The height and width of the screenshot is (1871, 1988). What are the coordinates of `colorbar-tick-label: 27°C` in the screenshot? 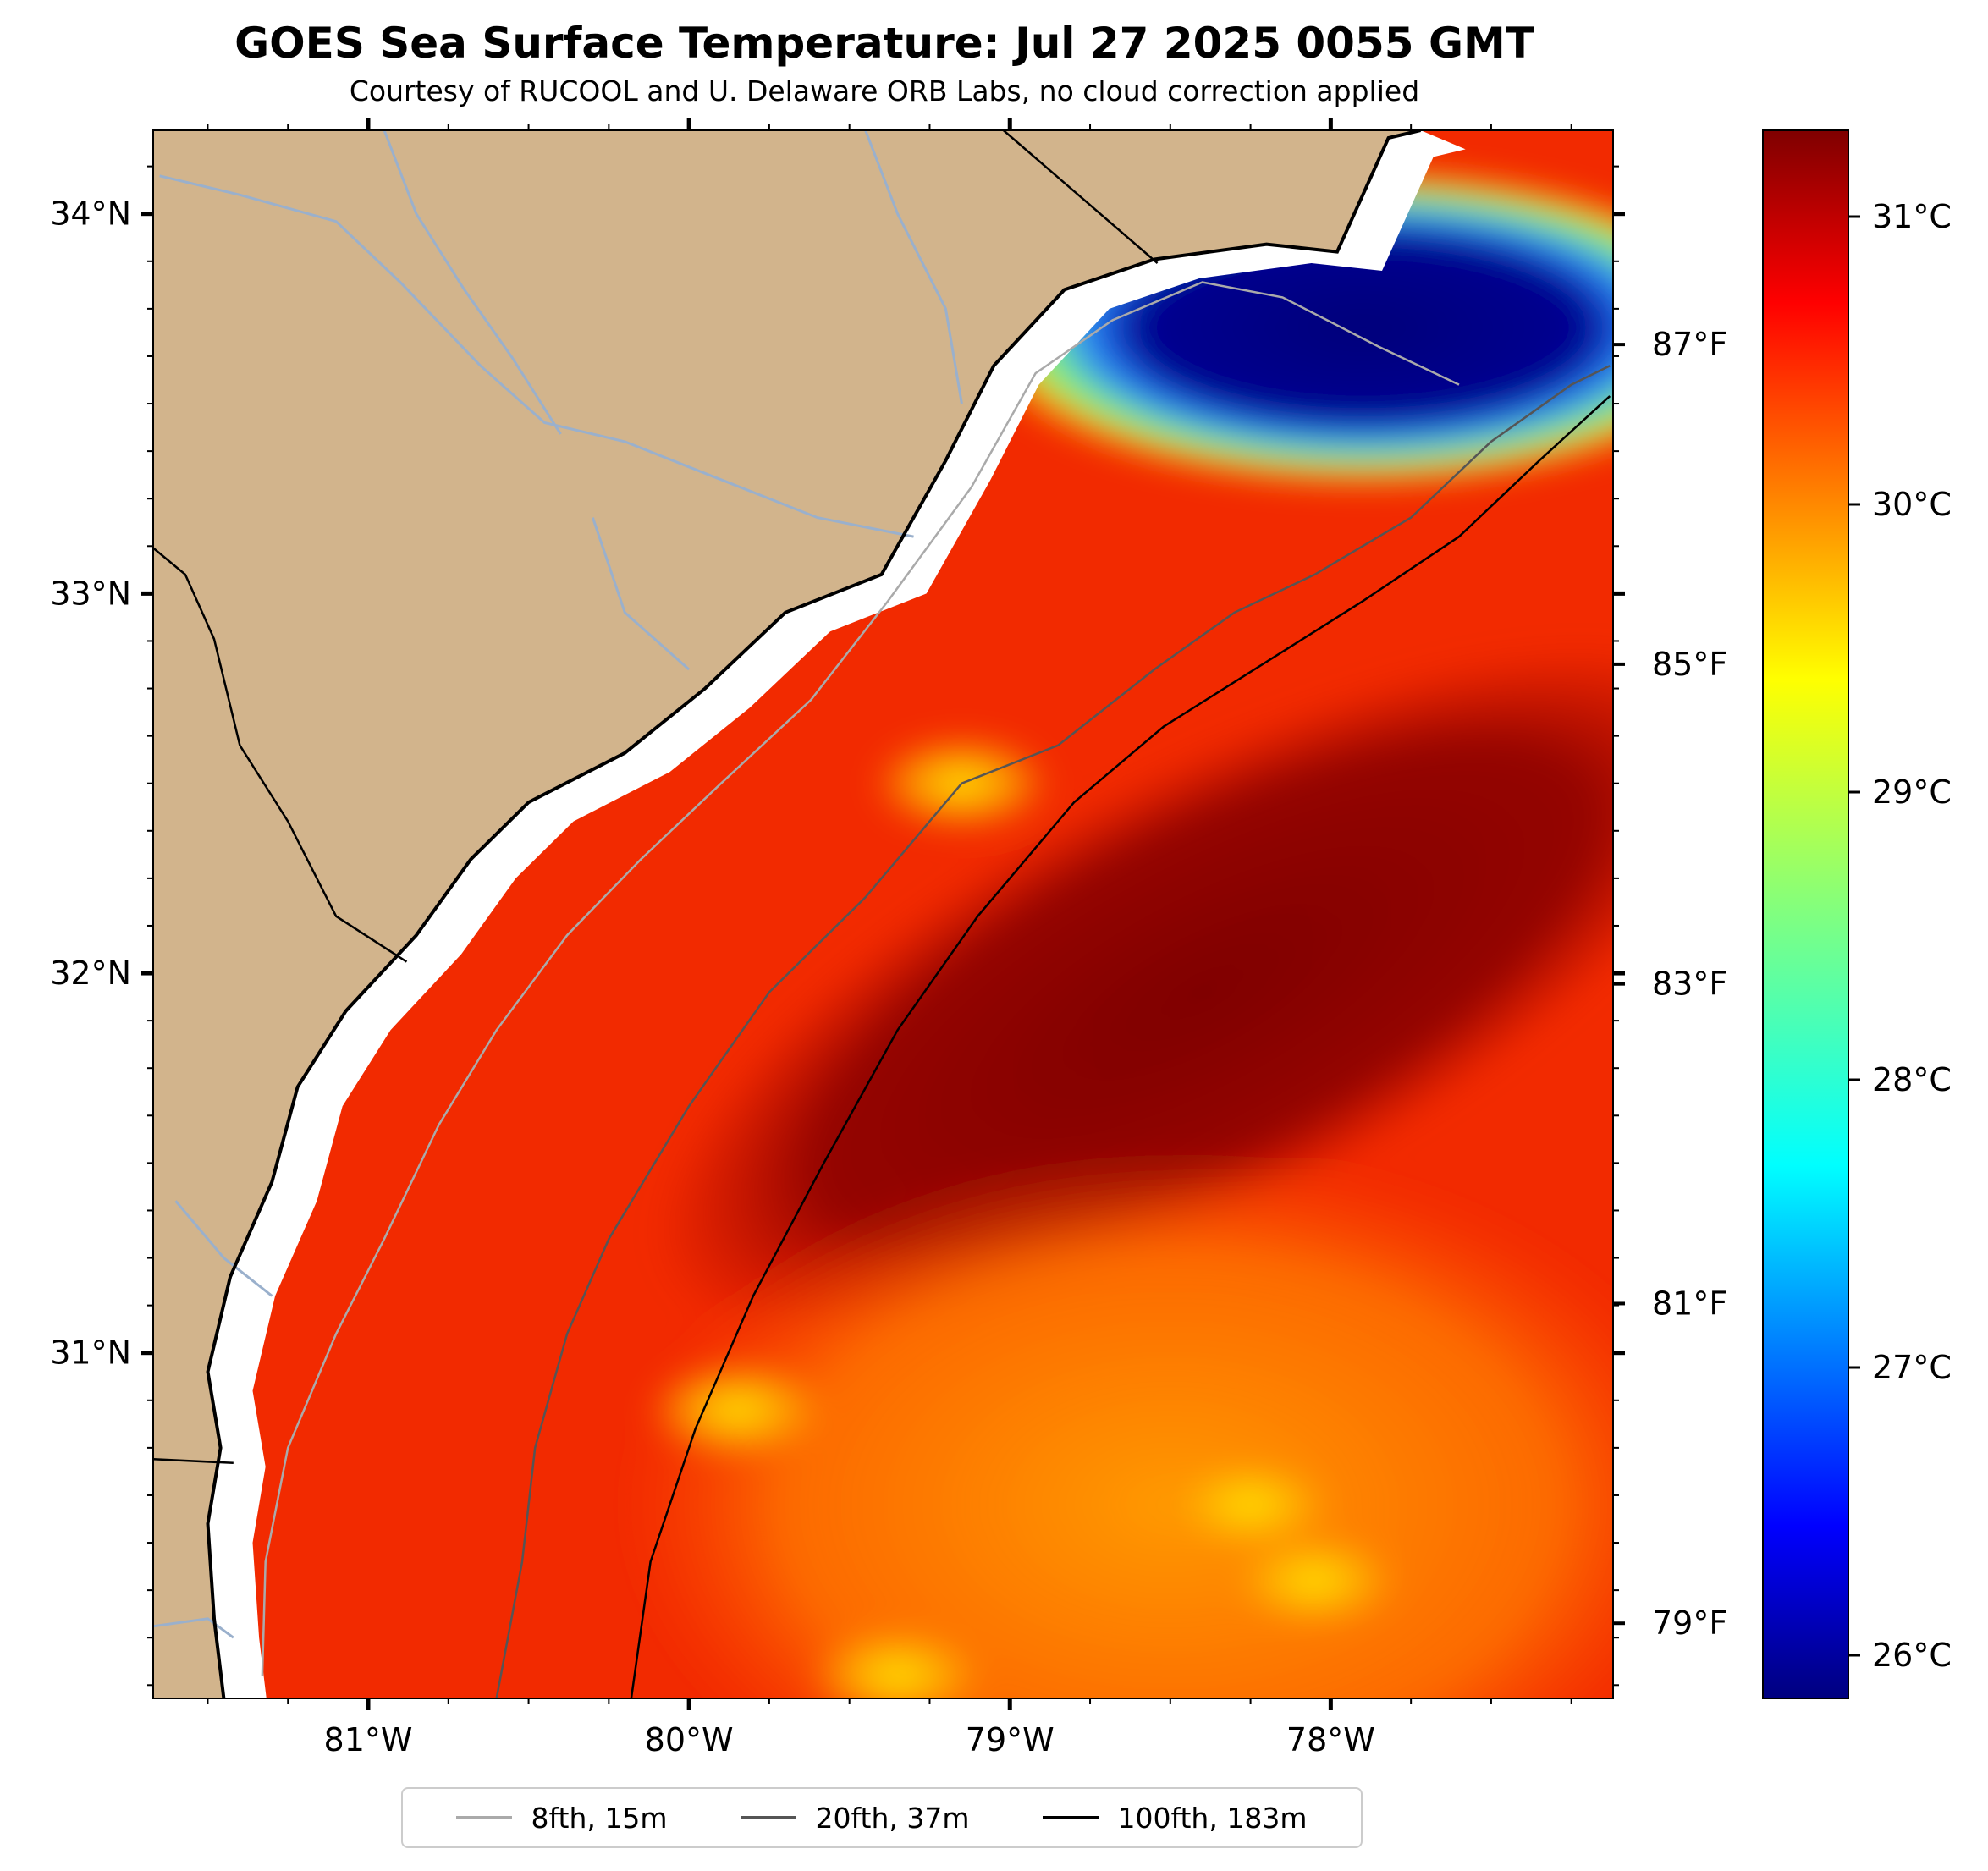 It's located at (1912, 1368).